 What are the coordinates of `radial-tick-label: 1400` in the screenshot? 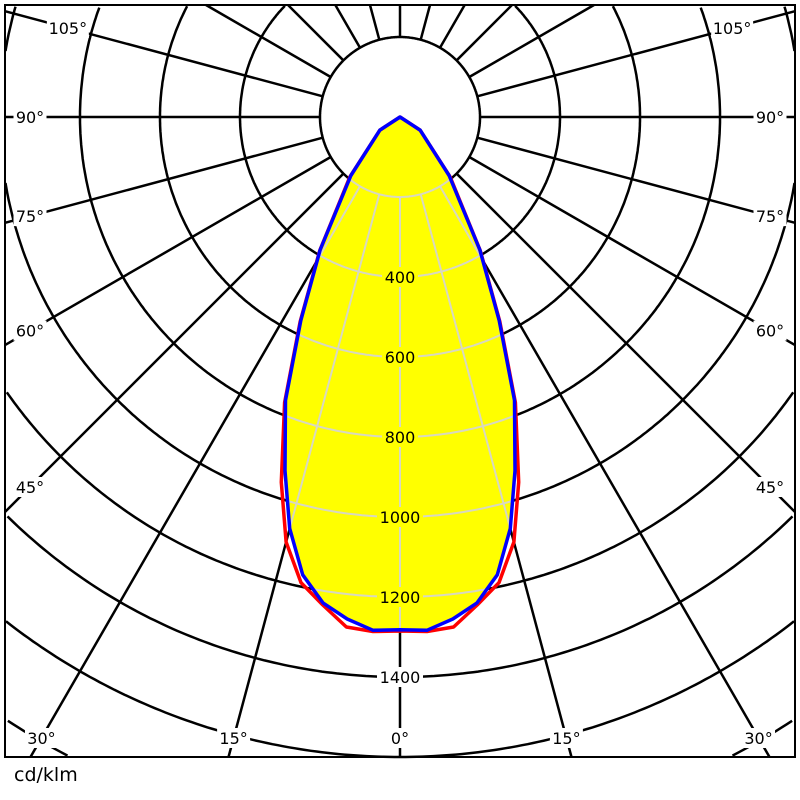 It's located at (400, 677).